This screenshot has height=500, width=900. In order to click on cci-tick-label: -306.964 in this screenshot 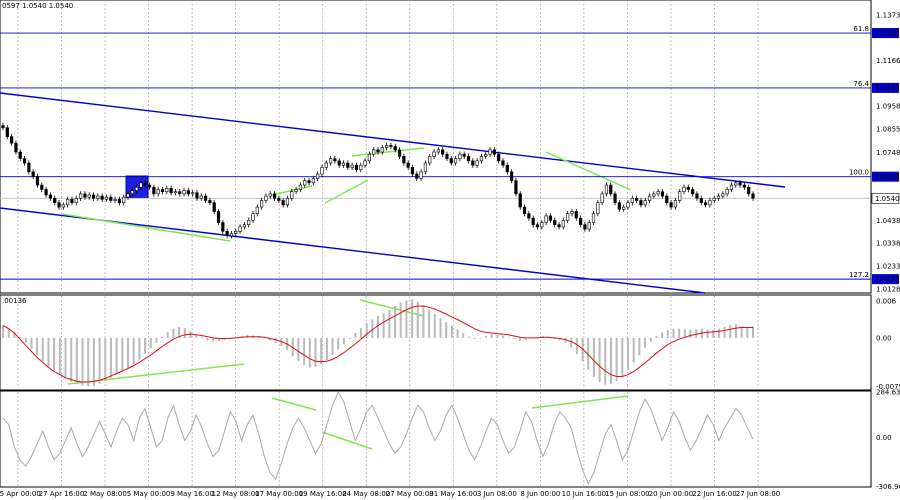, I will do `click(888, 487)`.